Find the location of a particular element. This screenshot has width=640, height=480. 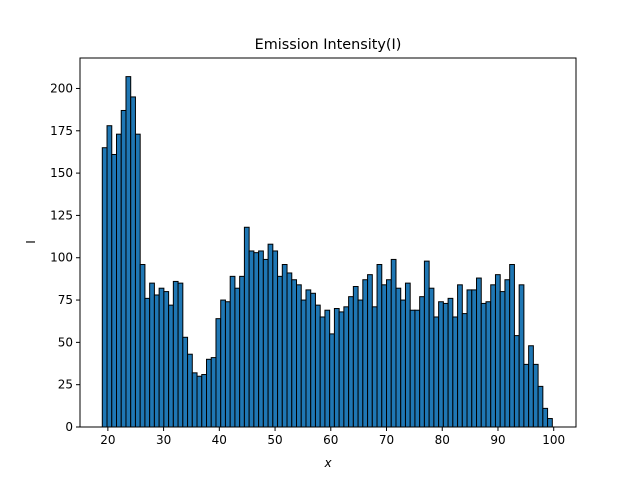

x-tick-label: 90 is located at coordinates (497, 440).